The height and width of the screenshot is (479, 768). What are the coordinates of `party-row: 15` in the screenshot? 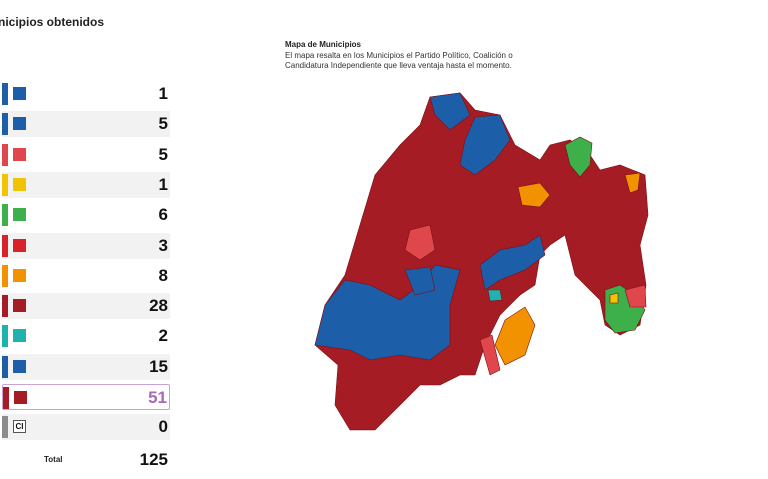 It's located at (86, 366).